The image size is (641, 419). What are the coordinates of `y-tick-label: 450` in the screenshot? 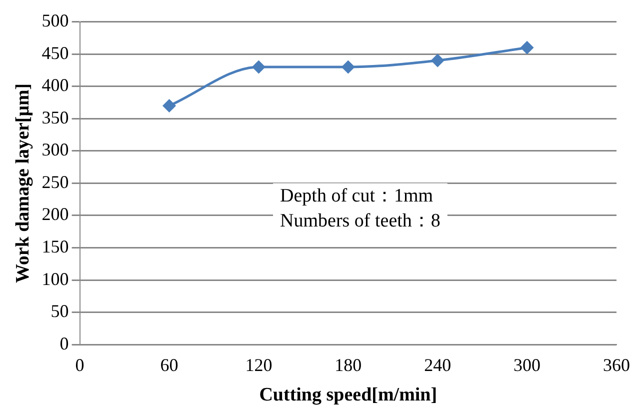 It's located at (55, 52).